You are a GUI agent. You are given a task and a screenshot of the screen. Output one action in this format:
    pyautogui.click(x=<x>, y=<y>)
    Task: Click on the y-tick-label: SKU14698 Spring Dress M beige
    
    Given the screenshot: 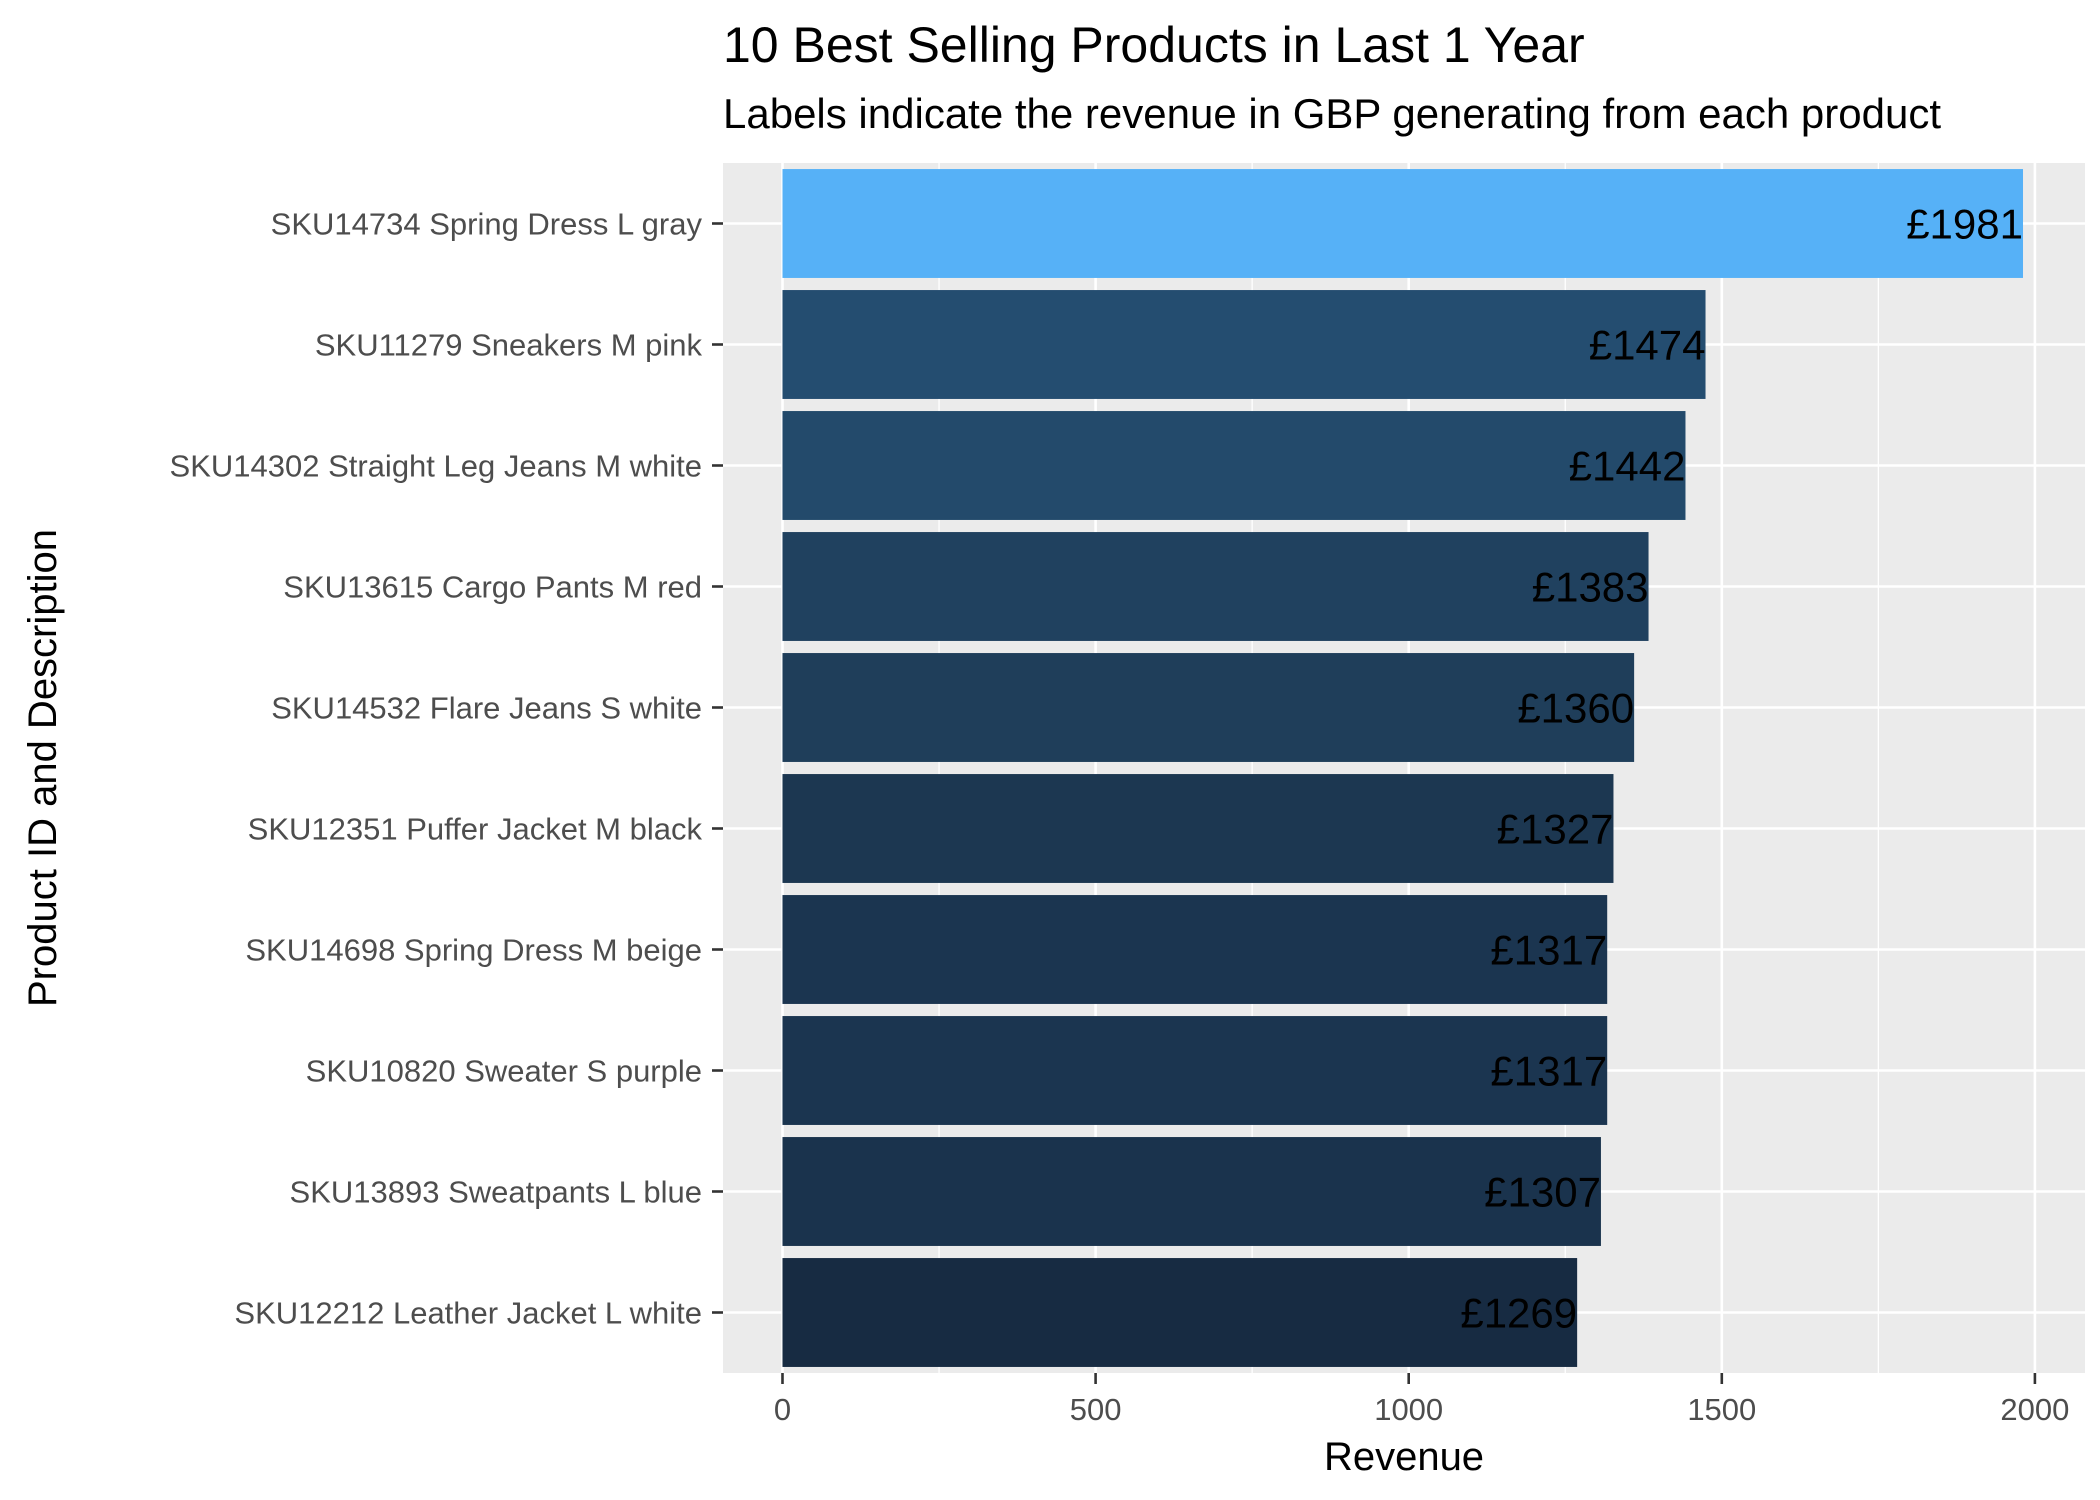 What is the action you would take?
    pyautogui.click(x=473, y=950)
    